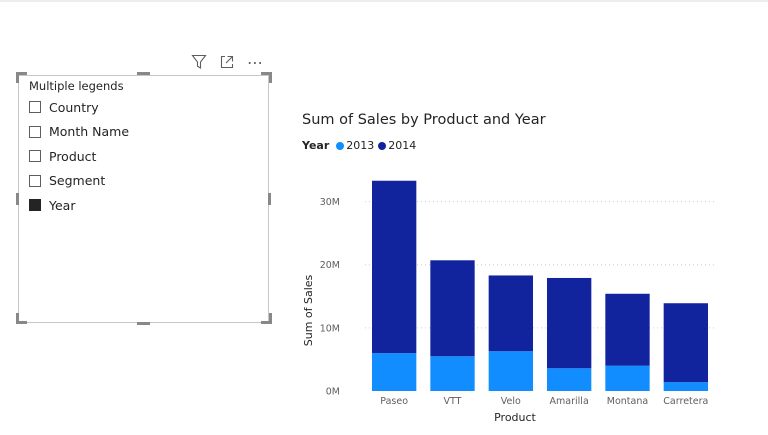 This screenshot has width=768, height=435. What do you see at coordinates (330, 202) in the screenshot?
I see `y-tick-label: 30M` at bounding box center [330, 202].